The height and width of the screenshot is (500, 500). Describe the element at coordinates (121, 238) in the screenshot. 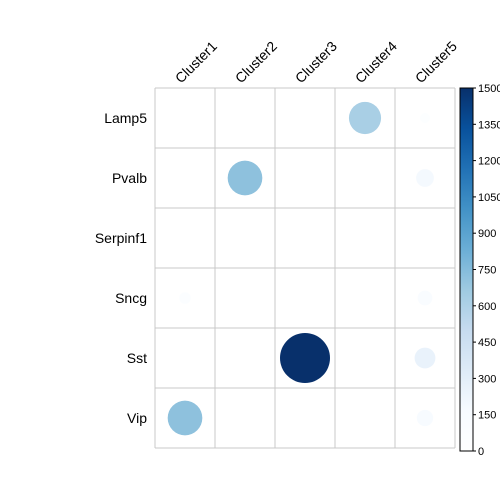

I see `row-label: Serpinf1` at that location.